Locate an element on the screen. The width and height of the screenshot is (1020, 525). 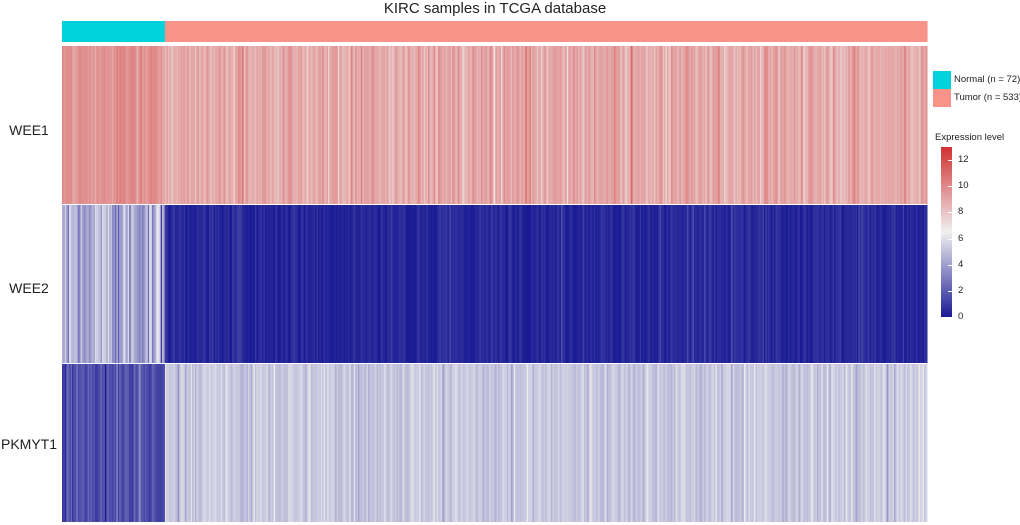
colorbar-tick-mark is located at coordinates (950, 187).